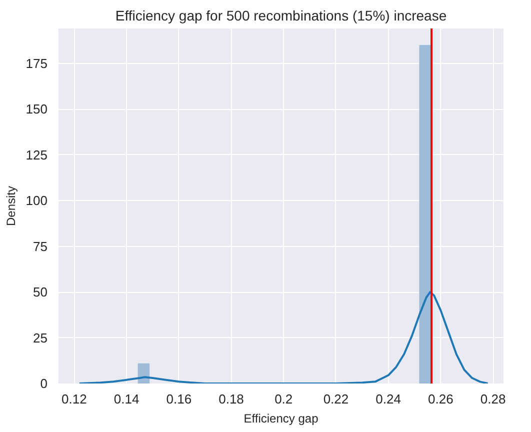 The image size is (531, 432). Describe the element at coordinates (493, 399) in the screenshot. I see `x-tick-label: 0.28` at that location.